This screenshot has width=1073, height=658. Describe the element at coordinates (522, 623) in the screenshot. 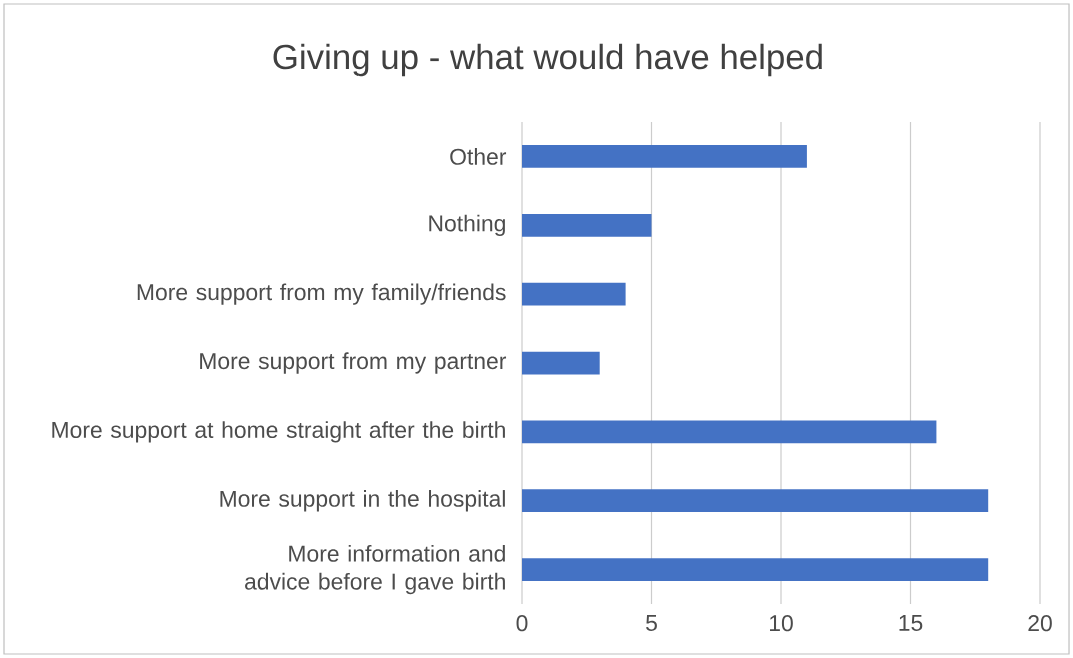

I see `x-tick-label: 0` at that location.